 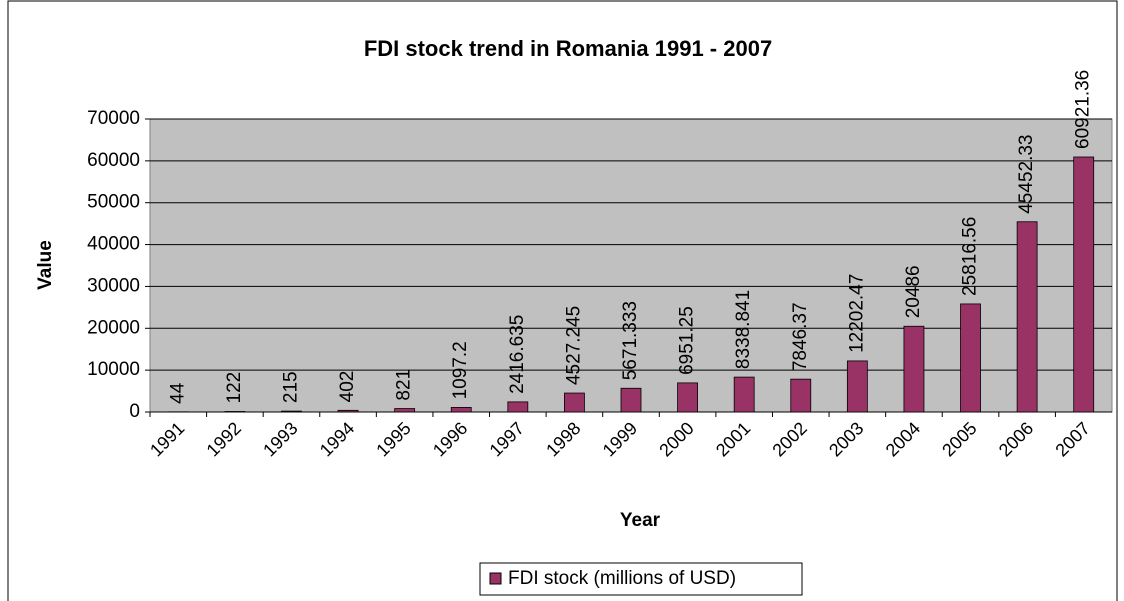 What do you see at coordinates (234, 388) in the screenshot?
I see `data-label: 122` at bounding box center [234, 388].